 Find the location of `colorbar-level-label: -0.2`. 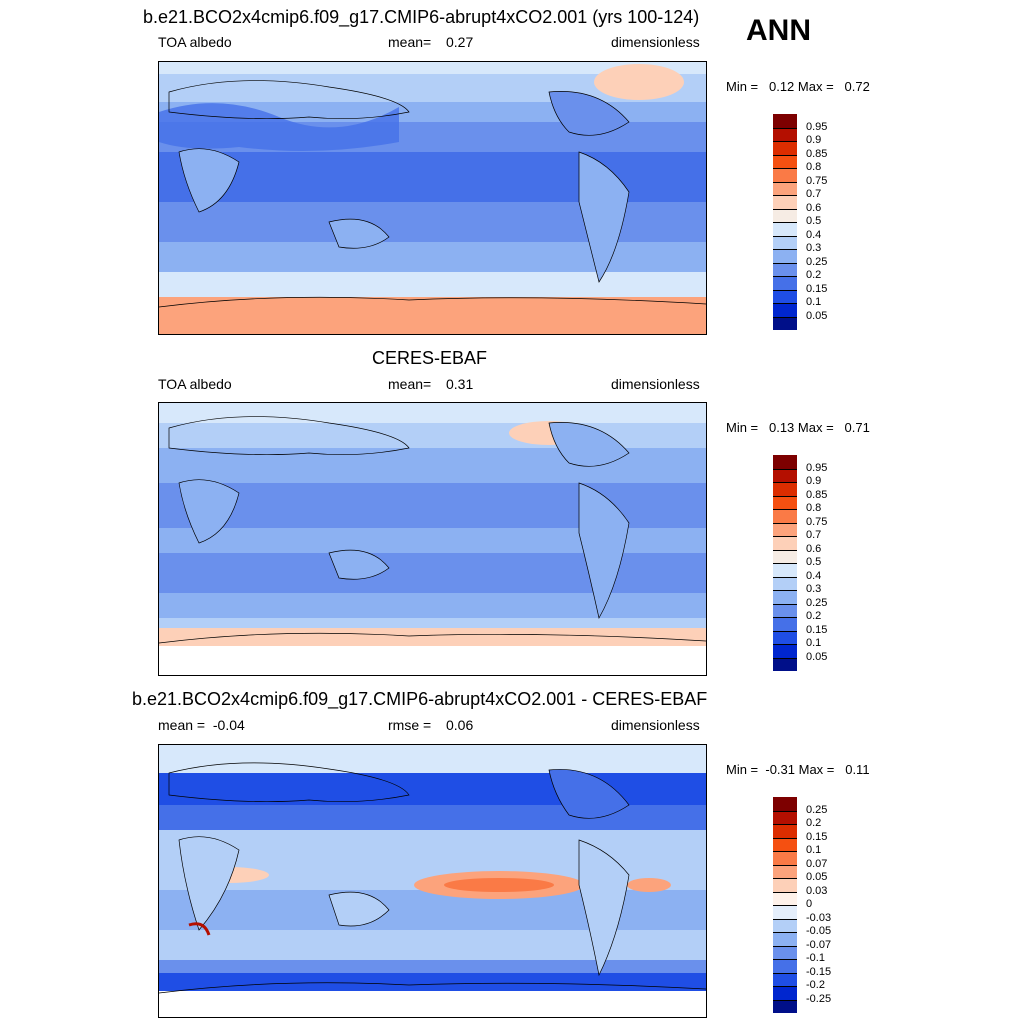

colorbar-level-label: -0.2 is located at coordinates (815, 985).